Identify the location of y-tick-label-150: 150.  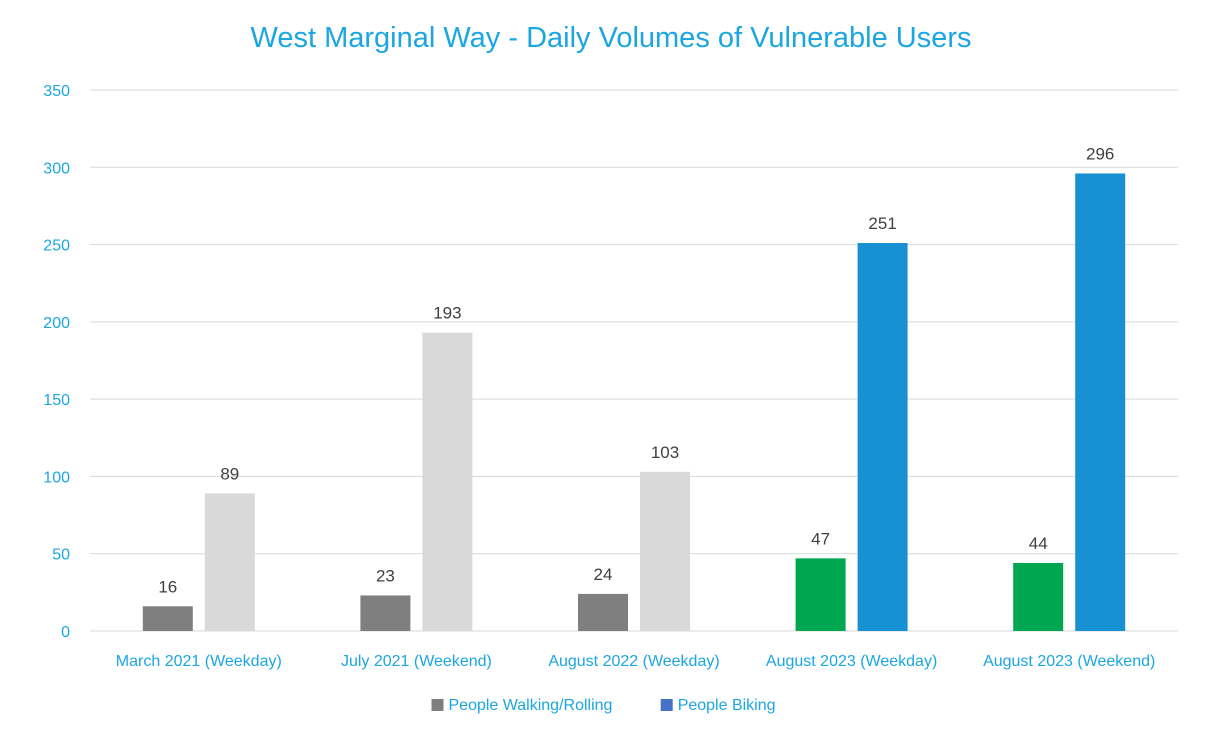
(56, 400).